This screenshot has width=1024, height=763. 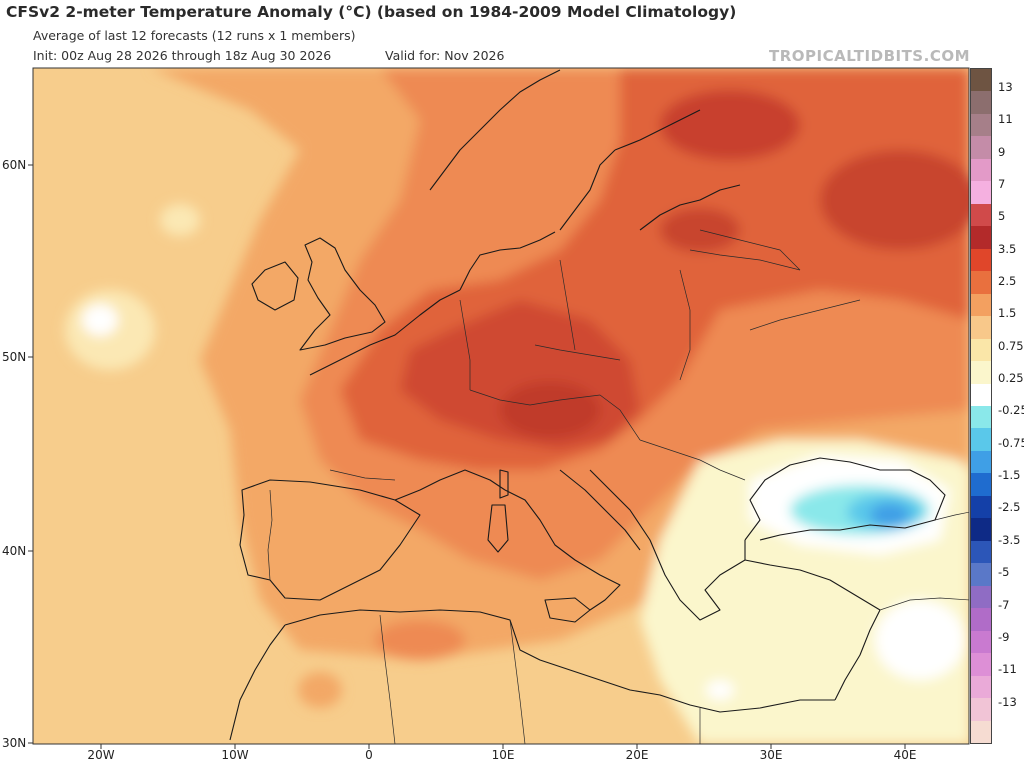 What do you see at coordinates (1007, 701) in the screenshot?
I see `colorbar-label: -13` at bounding box center [1007, 701].